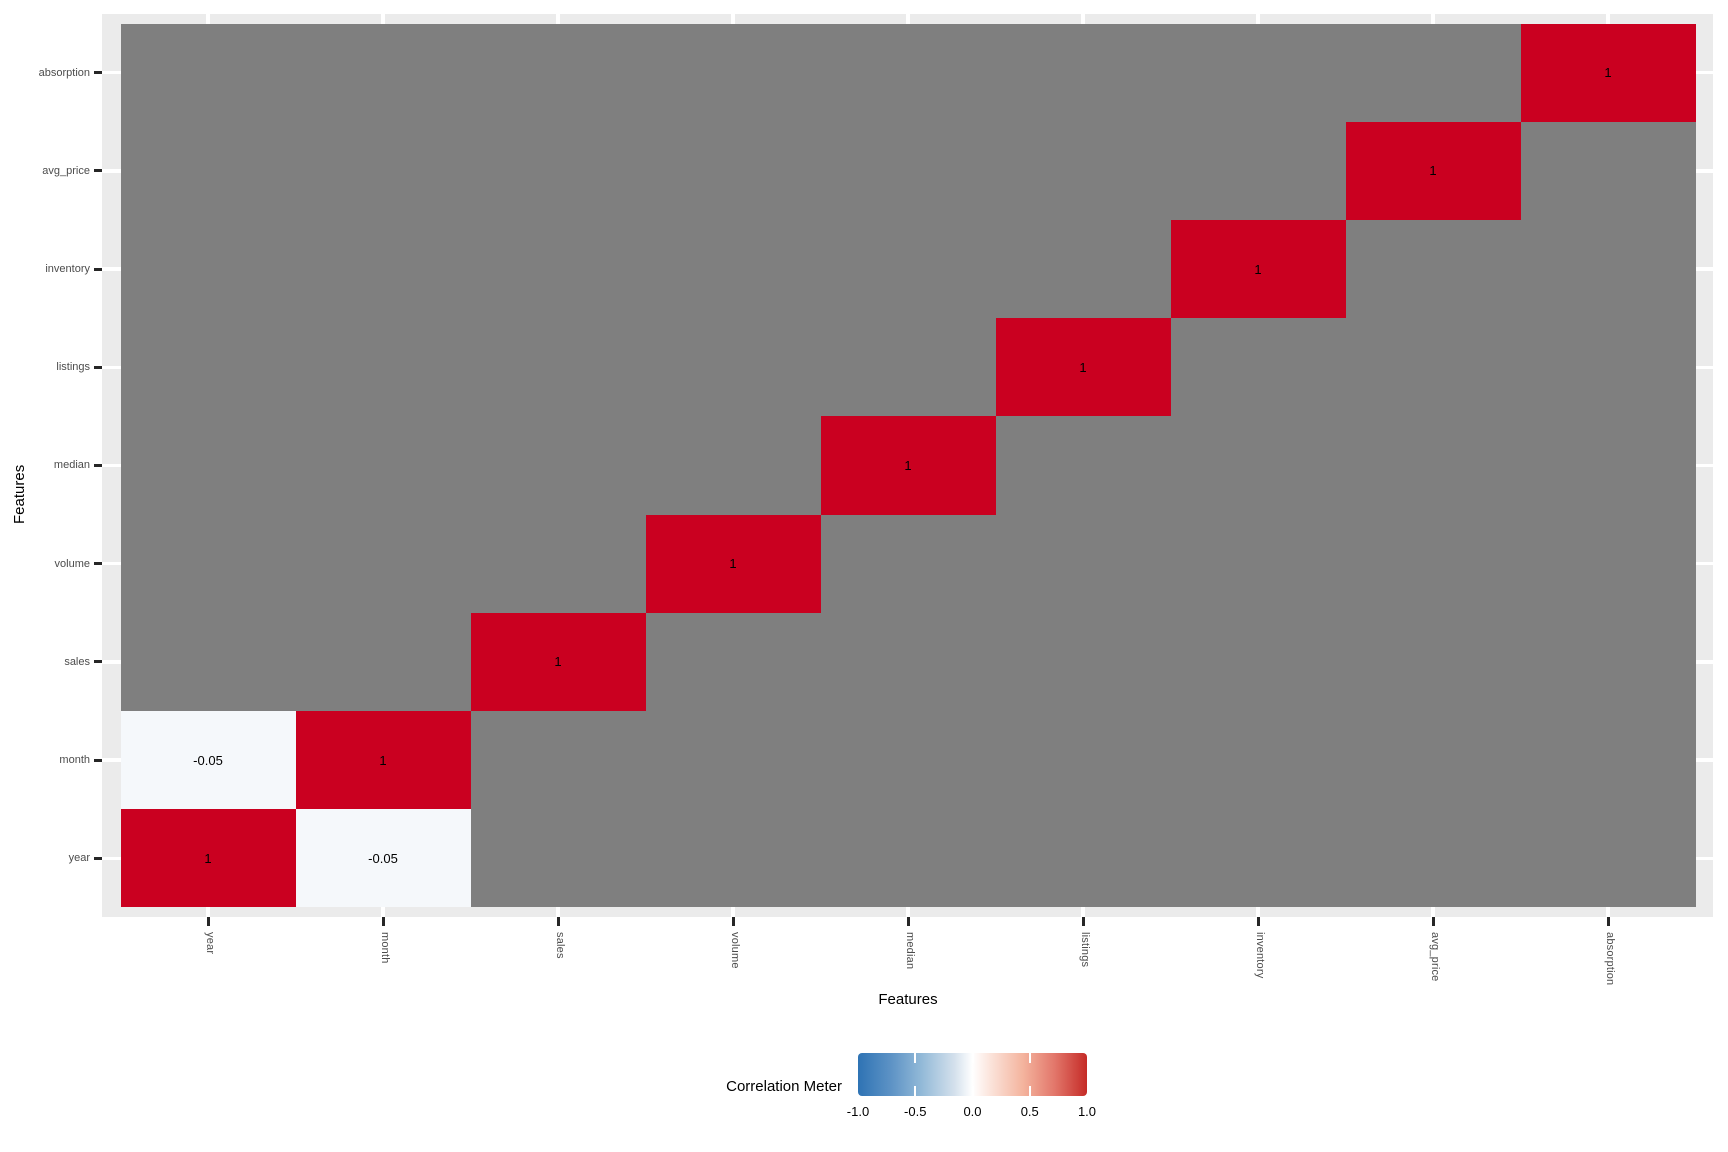 The width and height of the screenshot is (1728, 1152). I want to click on heatmap-cell-month-inventory, so click(1258, 760).